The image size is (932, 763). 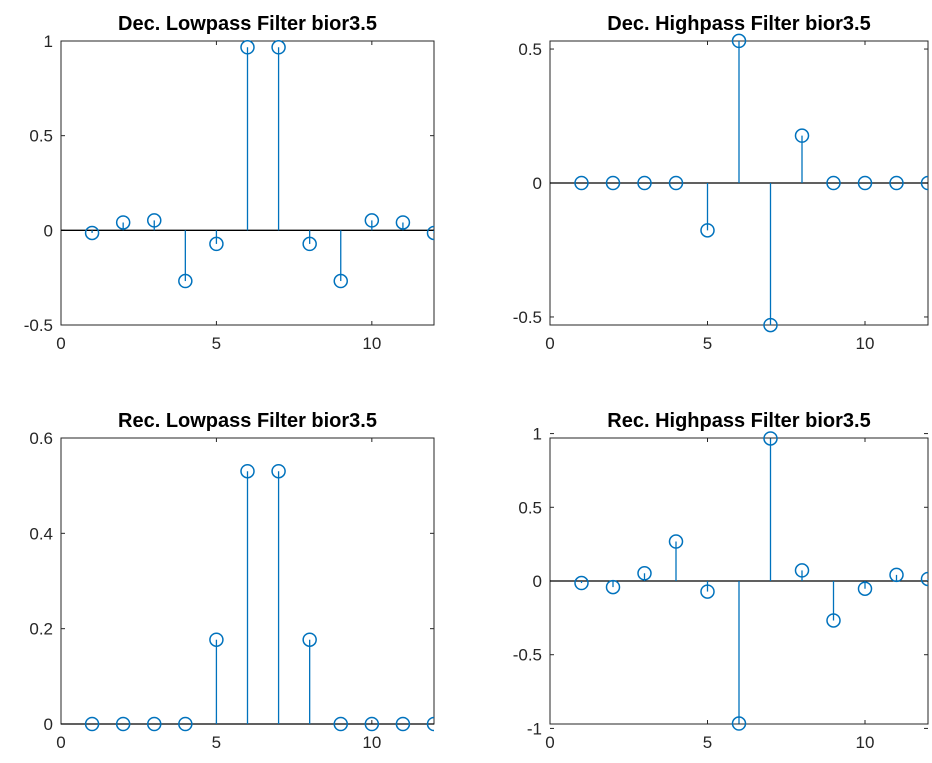 I want to click on y-tick-label: -1, so click(x=534, y=728).